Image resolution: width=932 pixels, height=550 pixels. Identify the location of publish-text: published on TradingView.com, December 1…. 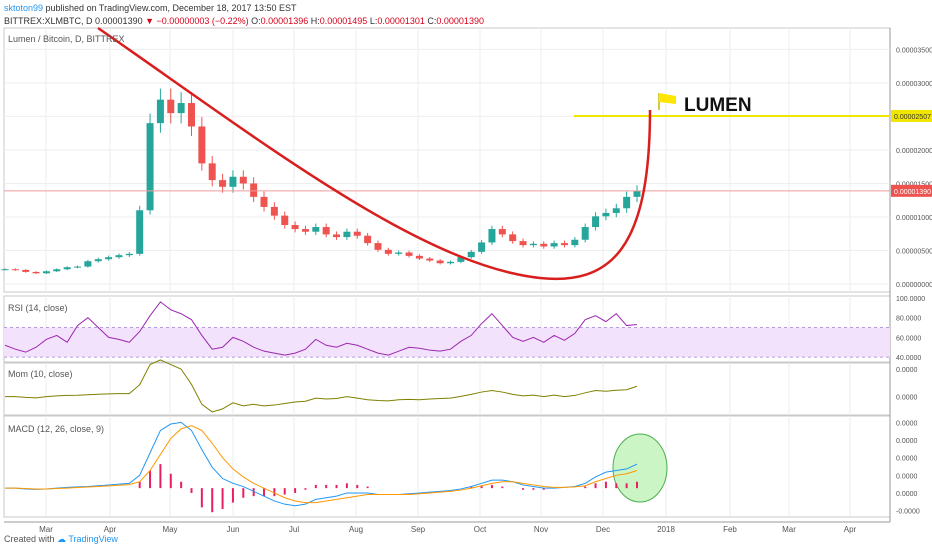
(170, 8).